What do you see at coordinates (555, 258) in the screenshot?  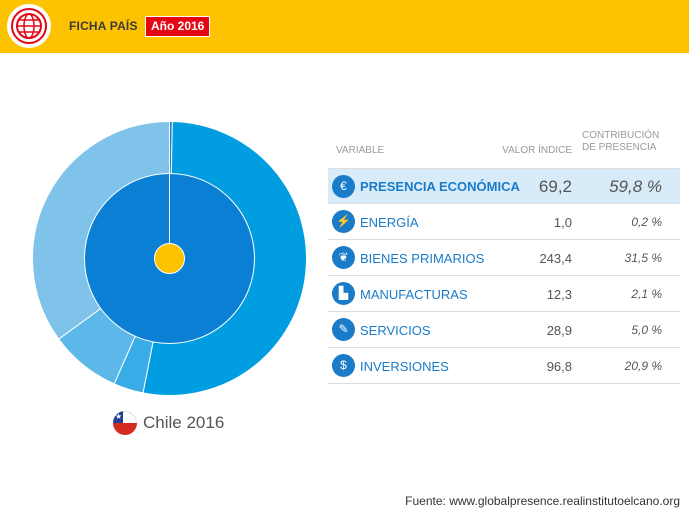 I see `row-value: 243,4` at bounding box center [555, 258].